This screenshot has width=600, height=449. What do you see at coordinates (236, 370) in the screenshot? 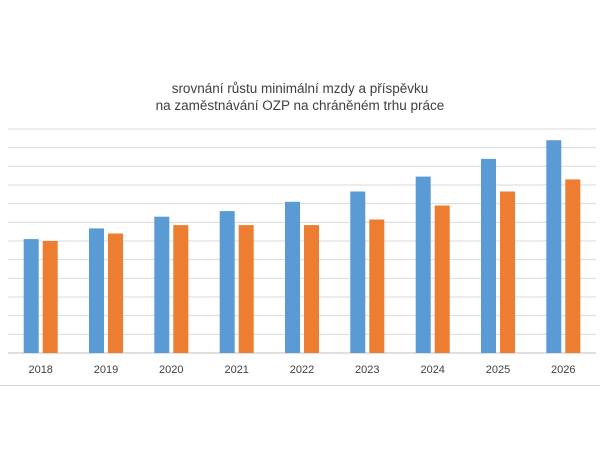
I see `x-tick-label-2021: 2021` at bounding box center [236, 370].